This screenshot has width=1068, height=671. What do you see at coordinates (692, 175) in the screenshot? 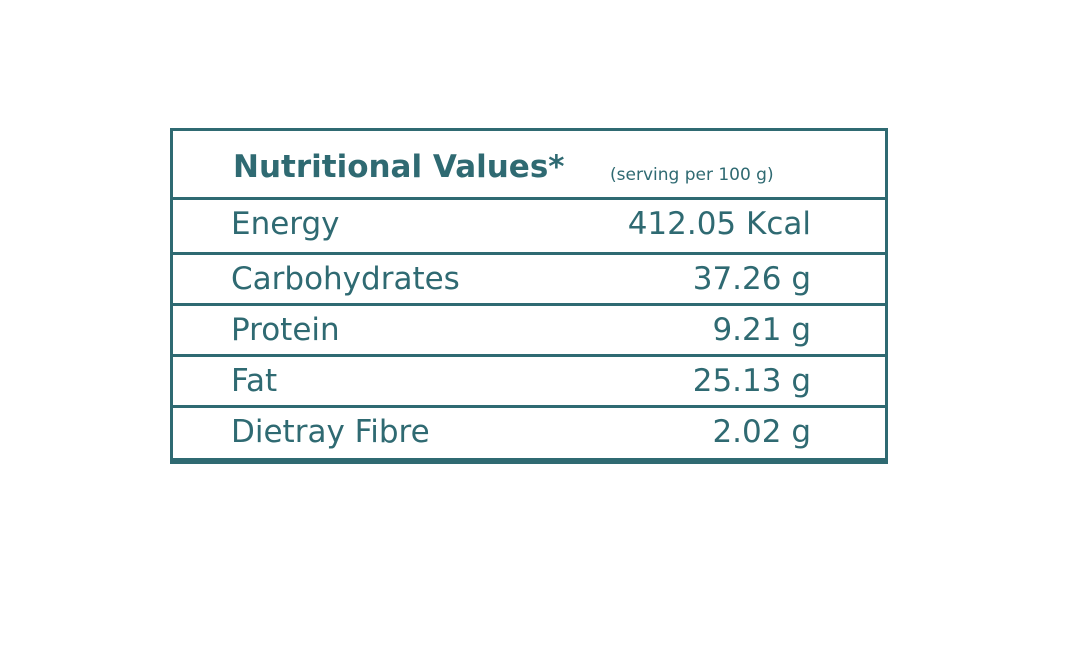
I see `table-subtitle: (serving per 100 g)` at bounding box center [692, 175].